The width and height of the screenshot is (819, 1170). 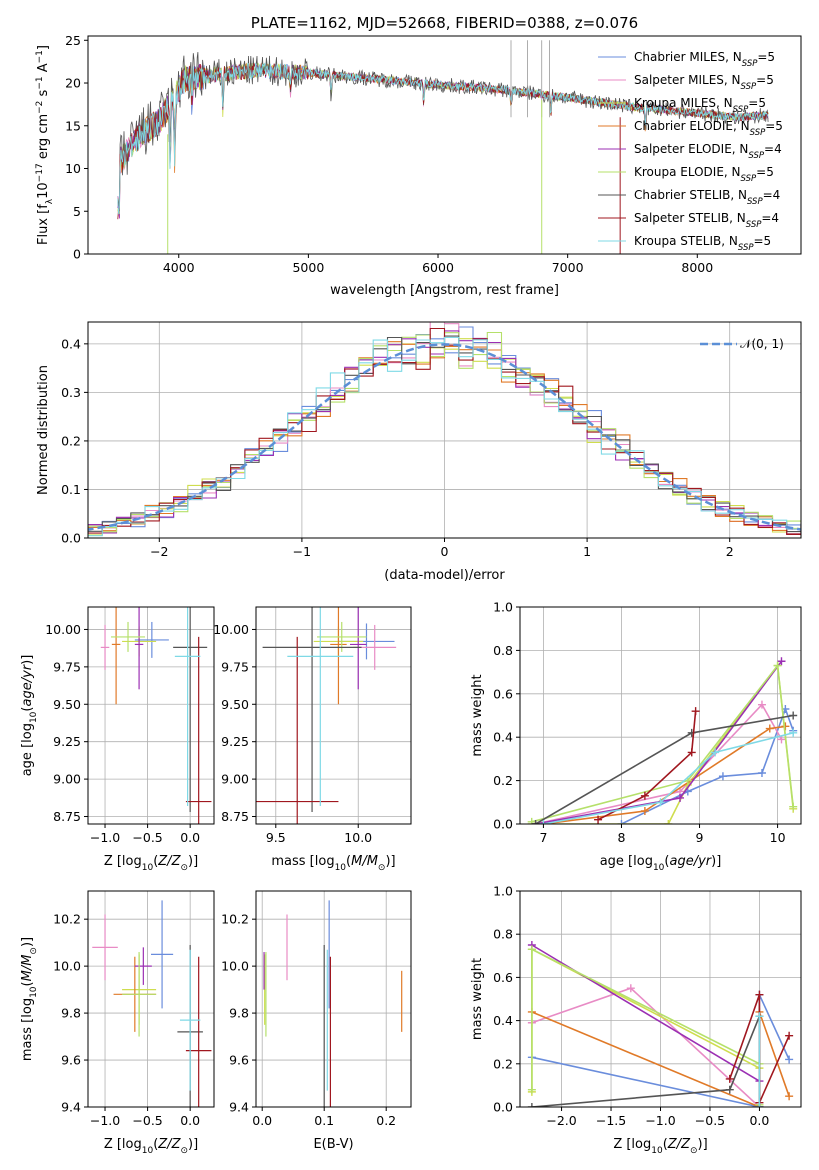 I want to click on x-tick-label: 9.5, so click(x=276, y=837).